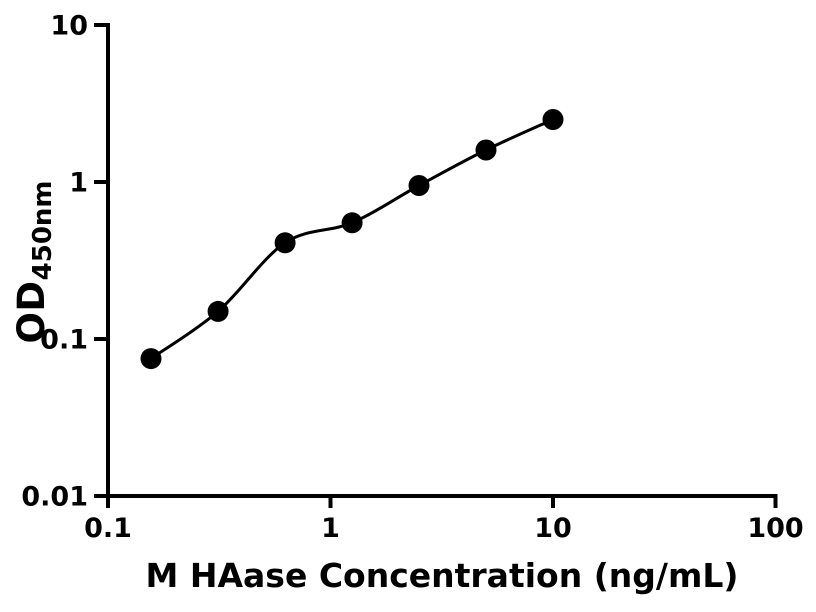  Describe the element at coordinates (108, 528) in the screenshot. I see `x-tick-label: 0.1` at that location.